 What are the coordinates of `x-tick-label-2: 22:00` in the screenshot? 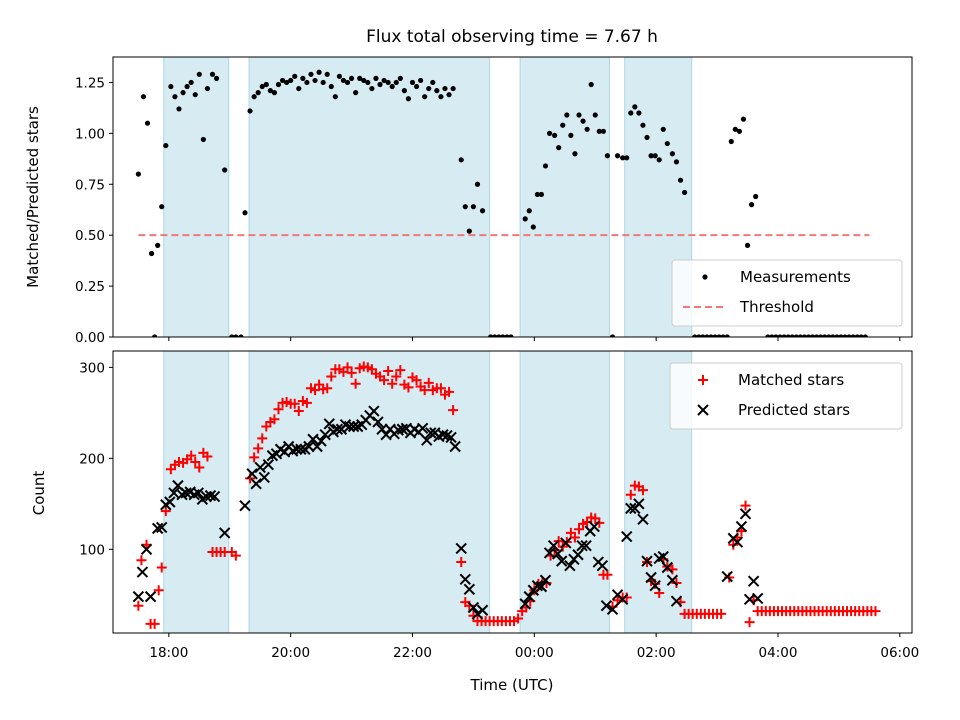 It's located at (412, 653).